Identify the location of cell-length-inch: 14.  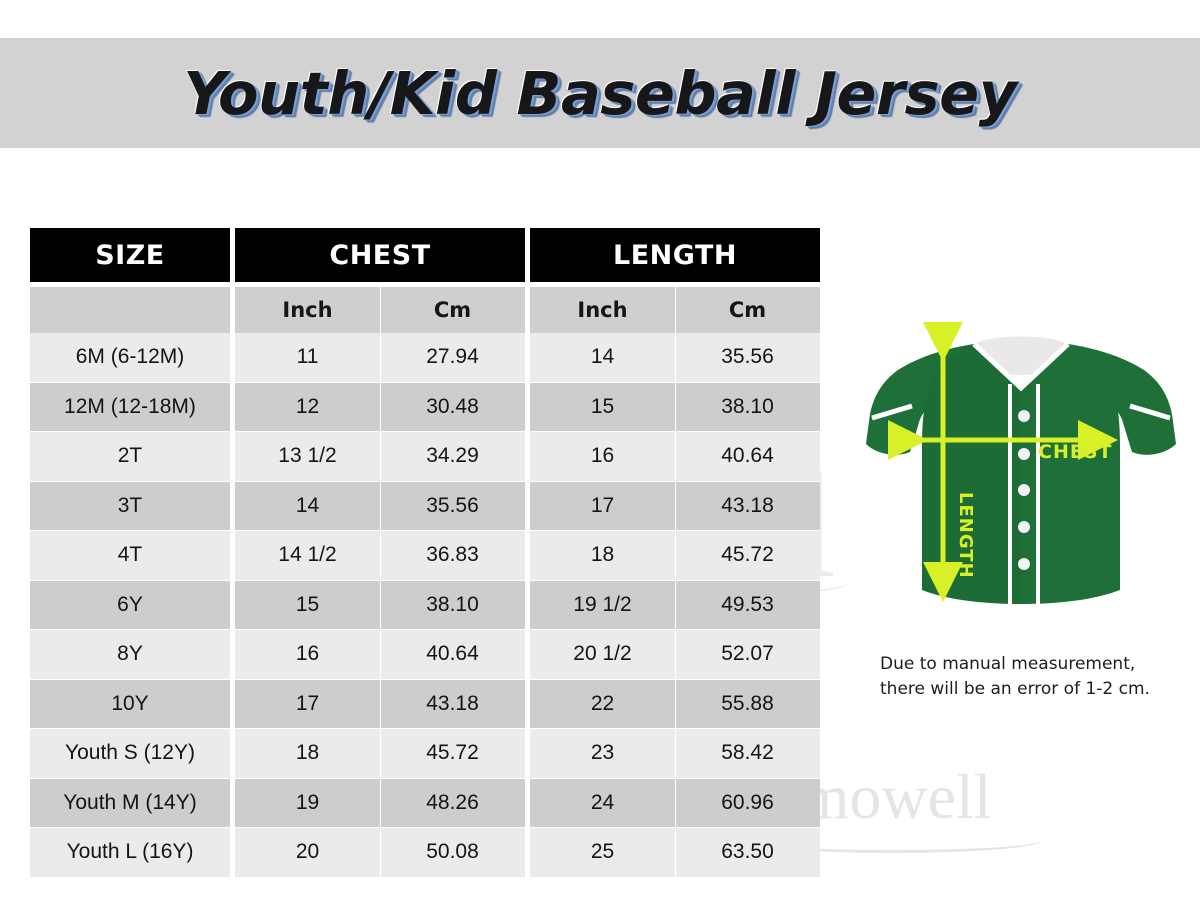
(602, 358).